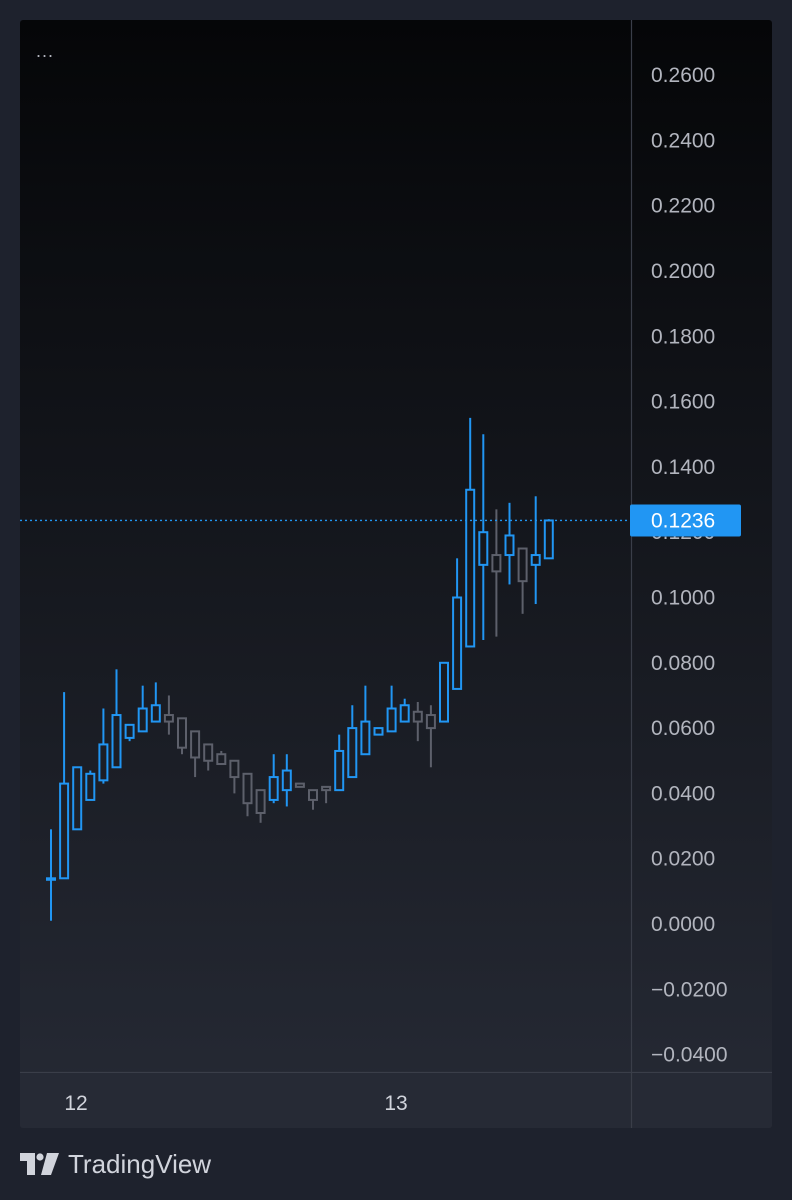 This screenshot has width=792, height=1200. Describe the element at coordinates (395, 1103) in the screenshot. I see `time-tick-label: 13` at that location.